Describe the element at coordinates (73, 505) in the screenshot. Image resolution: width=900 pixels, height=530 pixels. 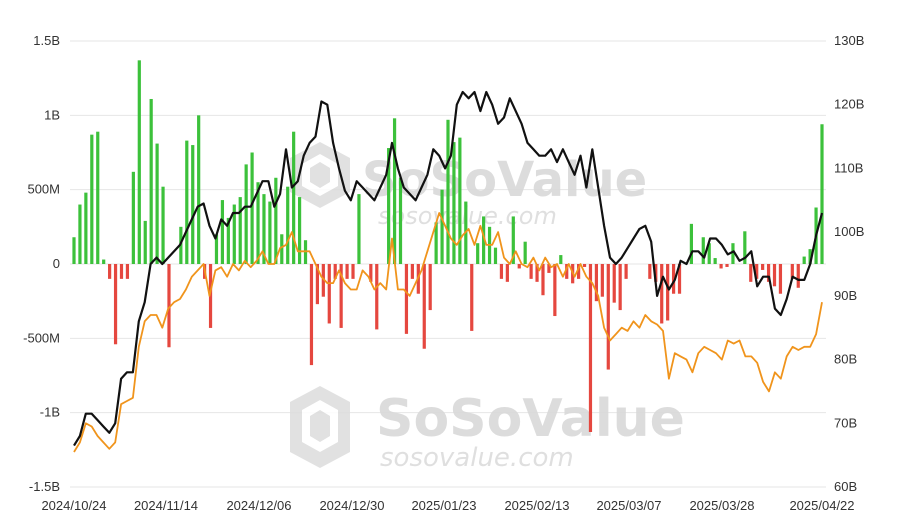
I see `x-tick-label: 2024/10/24` at that location.